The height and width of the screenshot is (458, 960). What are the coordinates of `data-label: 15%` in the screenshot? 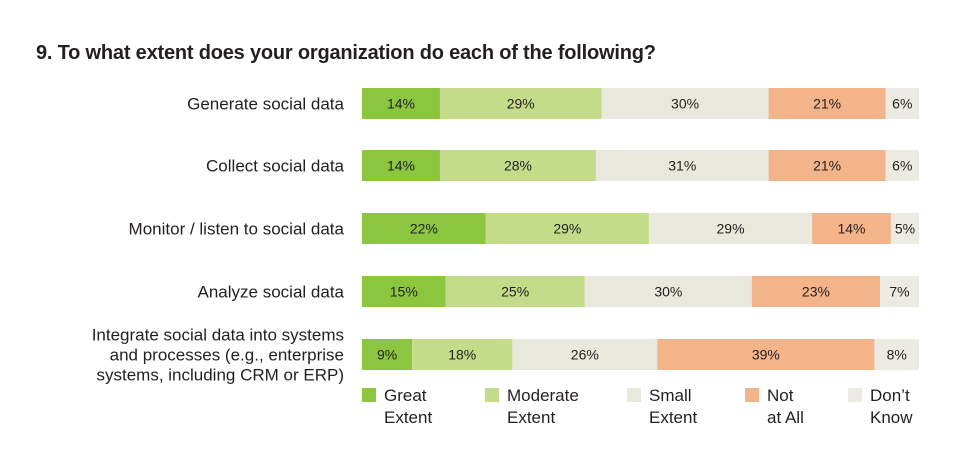 It's located at (404, 292).